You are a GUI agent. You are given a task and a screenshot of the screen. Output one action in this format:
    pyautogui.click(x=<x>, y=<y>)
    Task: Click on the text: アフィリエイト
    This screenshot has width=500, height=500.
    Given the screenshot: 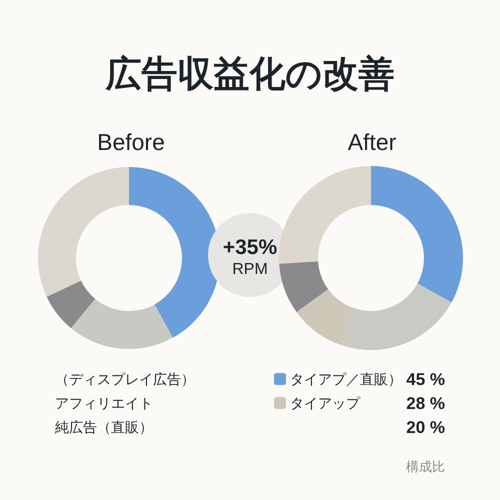 What is the action you would take?
    pyautogui.click(x=104, y=403)
    